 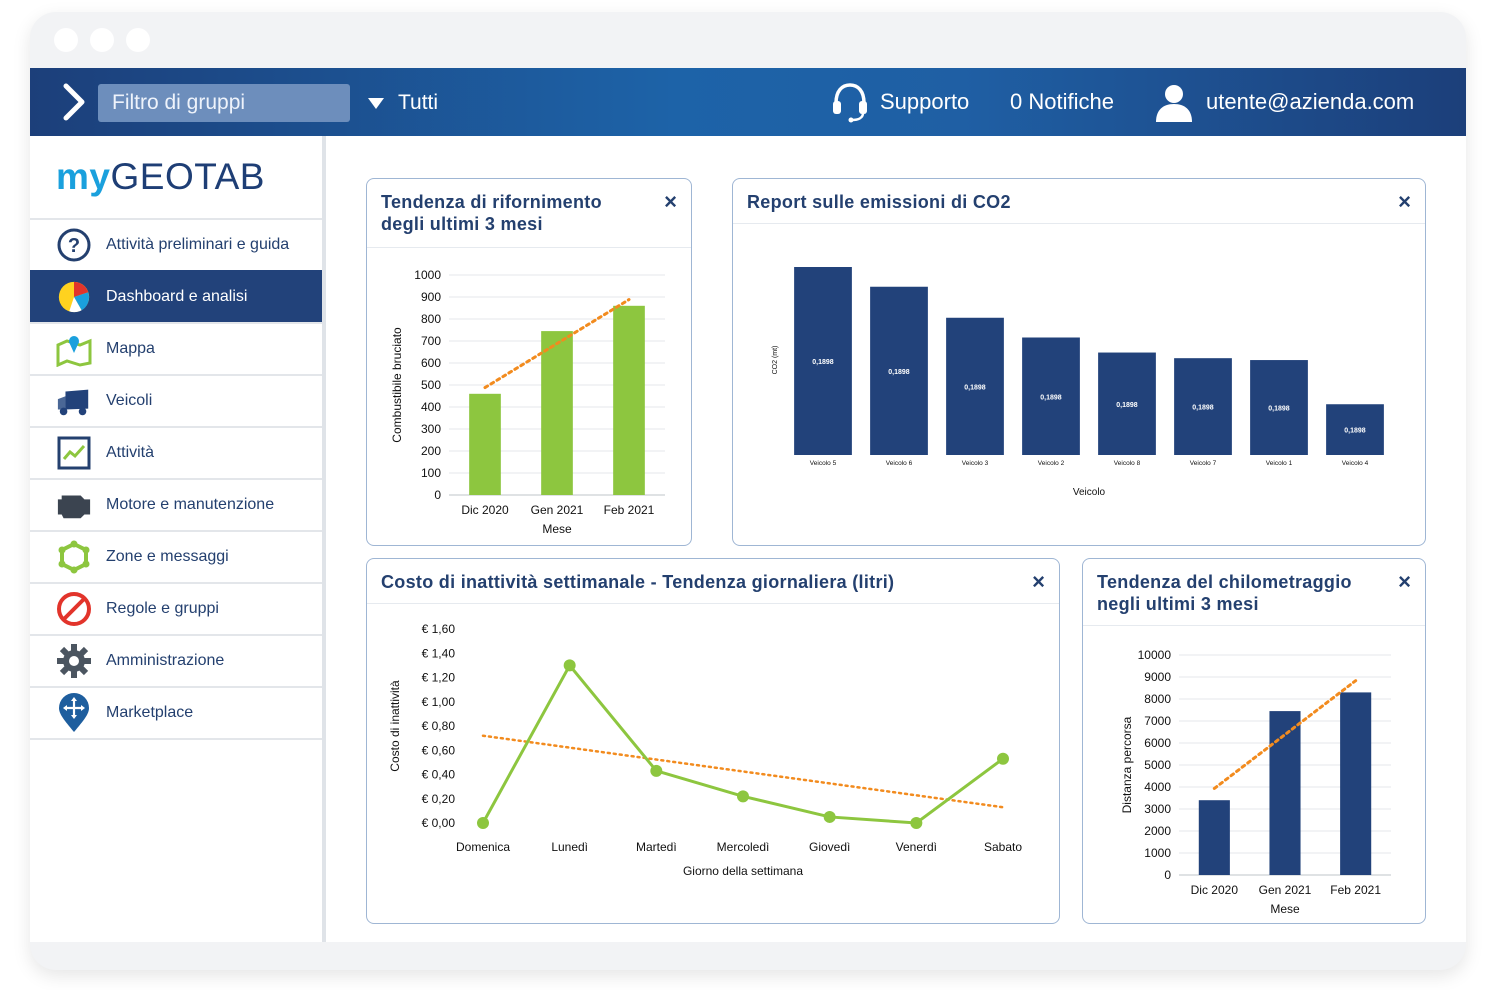 What do you see at coordinates (899, 463) in the screenshot?
I see `x-tick-label: Veicolo 6` at bounding box center [899, 463].